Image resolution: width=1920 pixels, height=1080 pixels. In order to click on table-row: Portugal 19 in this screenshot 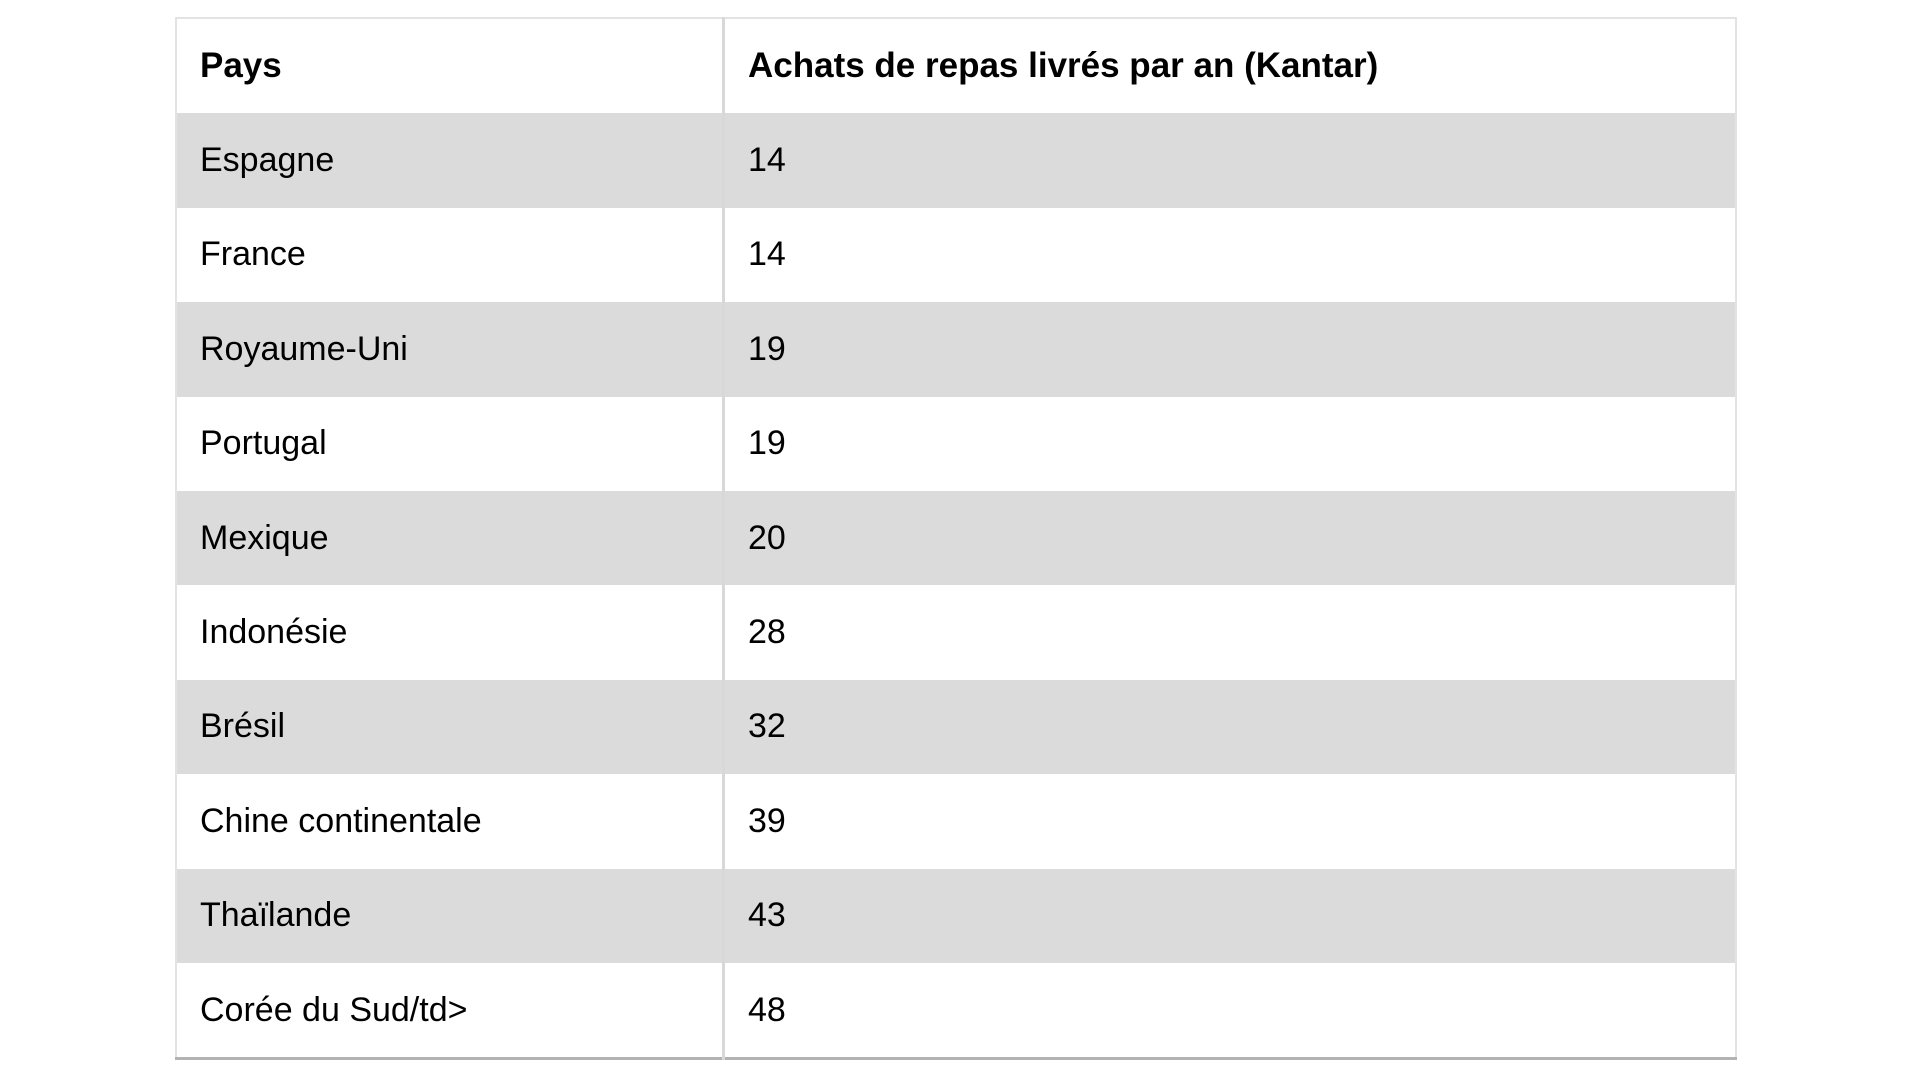, I will do `click(956, 443)`.